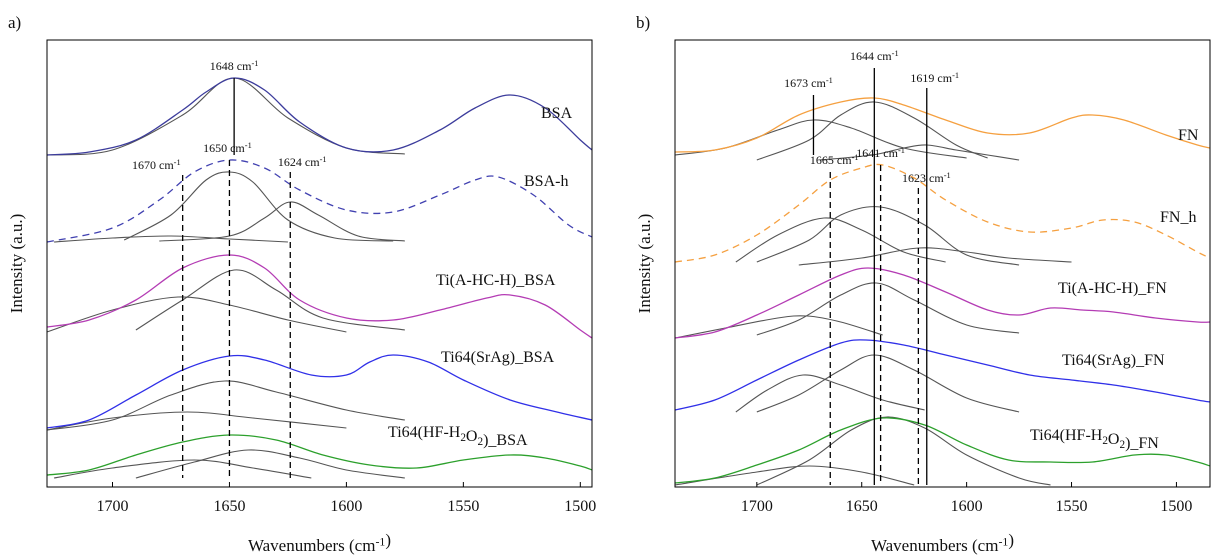  Describe the element at coordinates (926, 178) in the screenshot. I see `peak-label: 1623 cm-1` at that location.